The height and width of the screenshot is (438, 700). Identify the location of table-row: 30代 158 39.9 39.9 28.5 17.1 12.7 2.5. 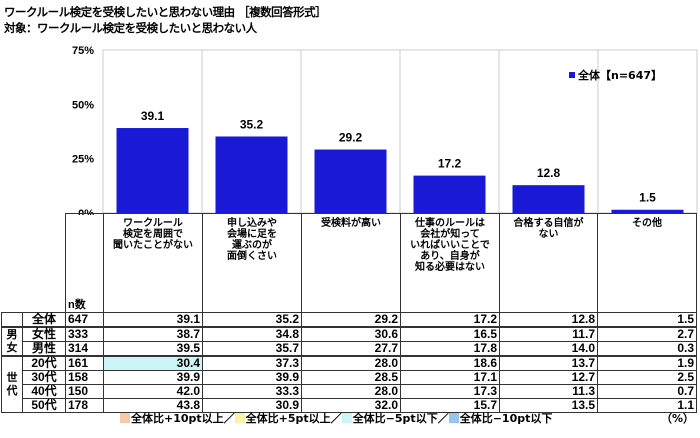
(349, 377).